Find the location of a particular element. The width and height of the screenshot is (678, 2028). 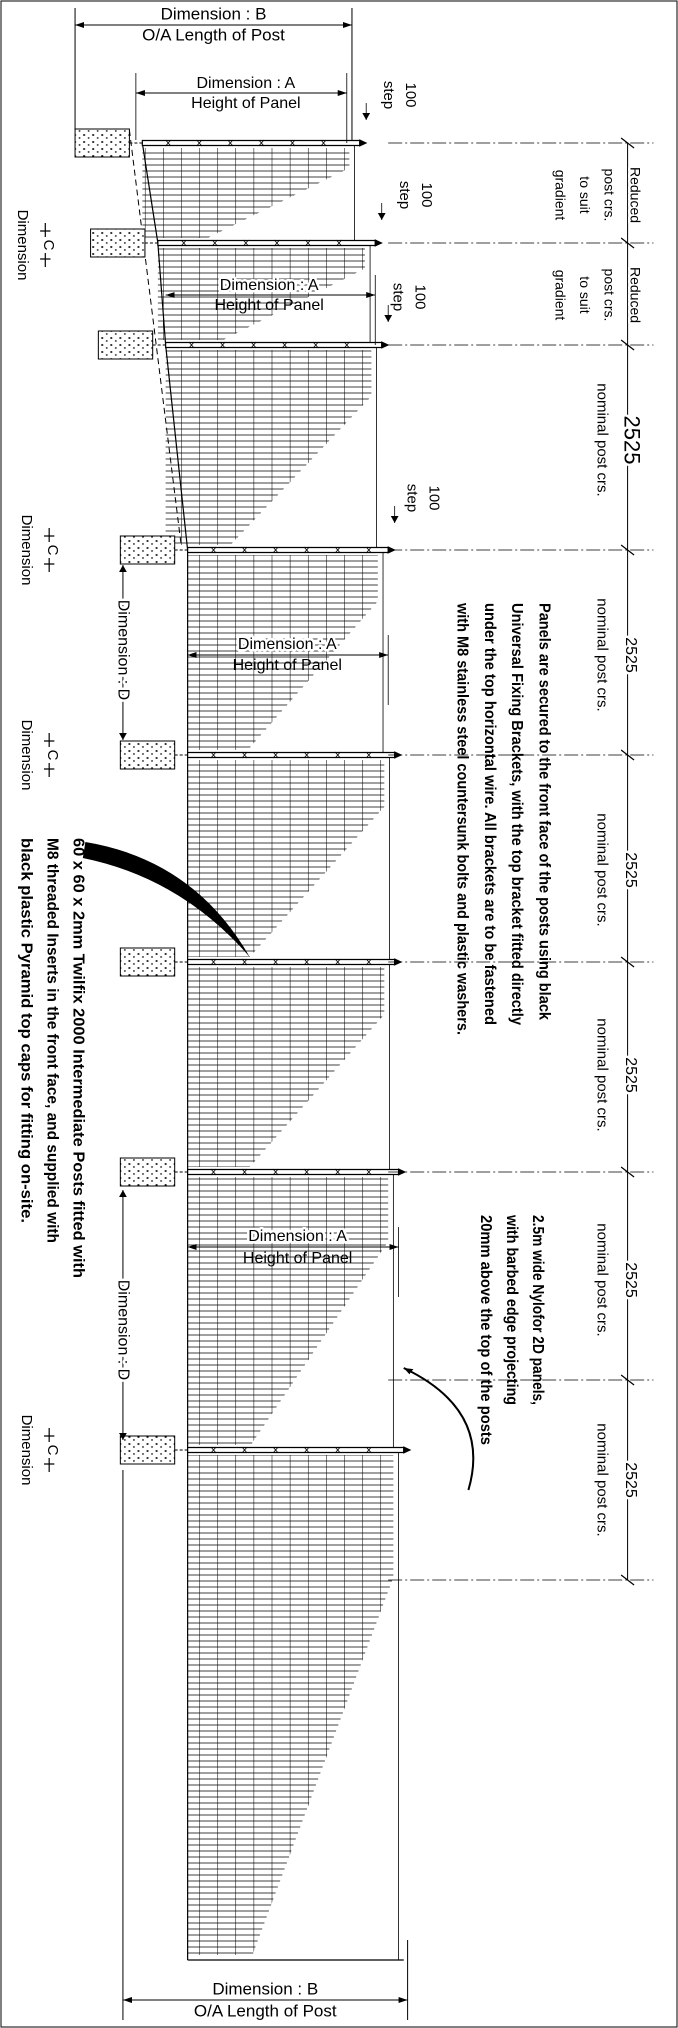

note-panels: with barbed edge projecting is located at coordinates (511, 1309).